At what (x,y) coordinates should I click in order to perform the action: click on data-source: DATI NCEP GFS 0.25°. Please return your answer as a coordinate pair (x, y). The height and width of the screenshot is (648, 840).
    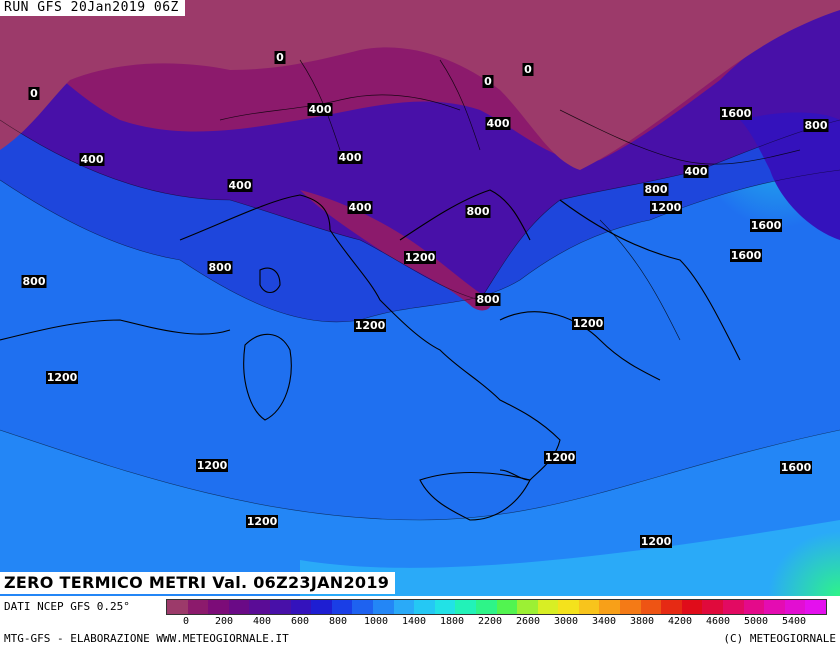
    Looking at the image, I should click on (67, 606).